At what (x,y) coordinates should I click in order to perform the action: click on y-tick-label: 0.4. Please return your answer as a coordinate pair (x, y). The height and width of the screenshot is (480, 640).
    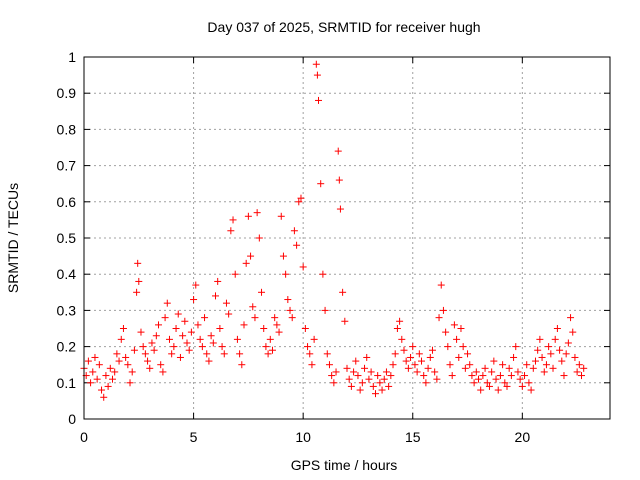
    Looking at the image, I should click on (67, 274).